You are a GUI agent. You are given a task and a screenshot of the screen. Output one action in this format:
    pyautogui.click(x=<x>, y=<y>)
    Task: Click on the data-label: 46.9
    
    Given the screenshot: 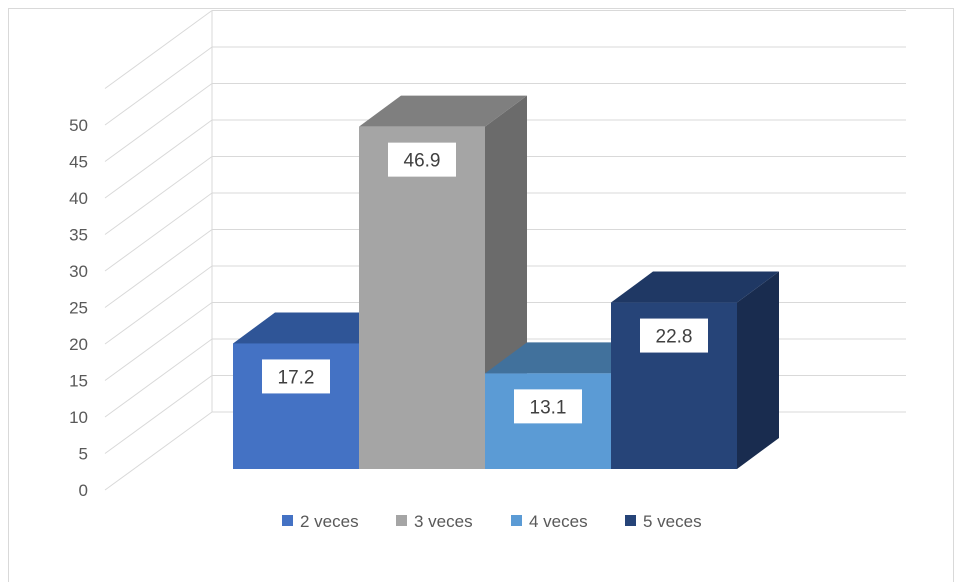 What is the action you would take?
    pyautogui.click(x=422, y=159)
    